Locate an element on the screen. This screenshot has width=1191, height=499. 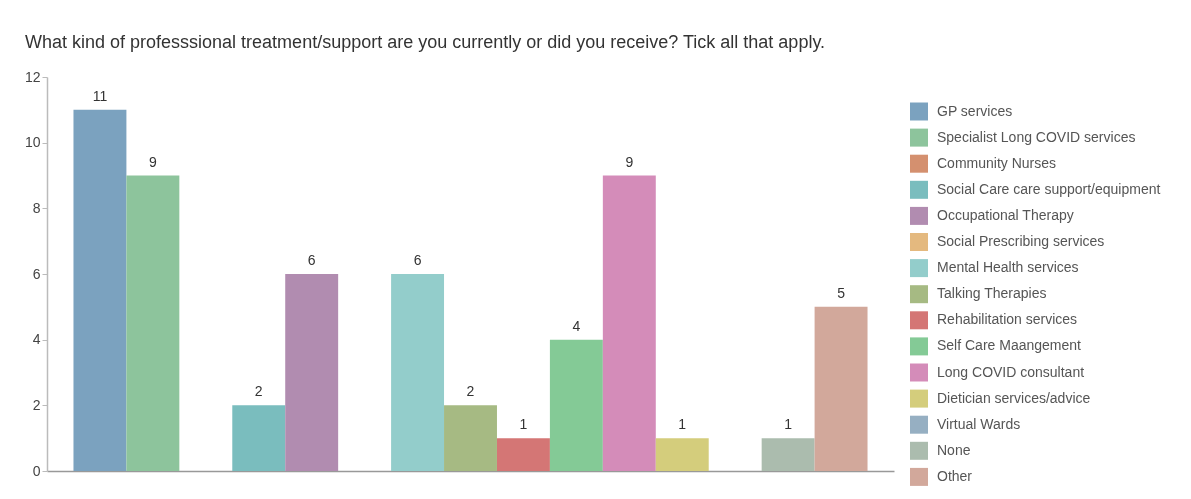
y-tick-label: 2 is located at coordinates (36, 404).